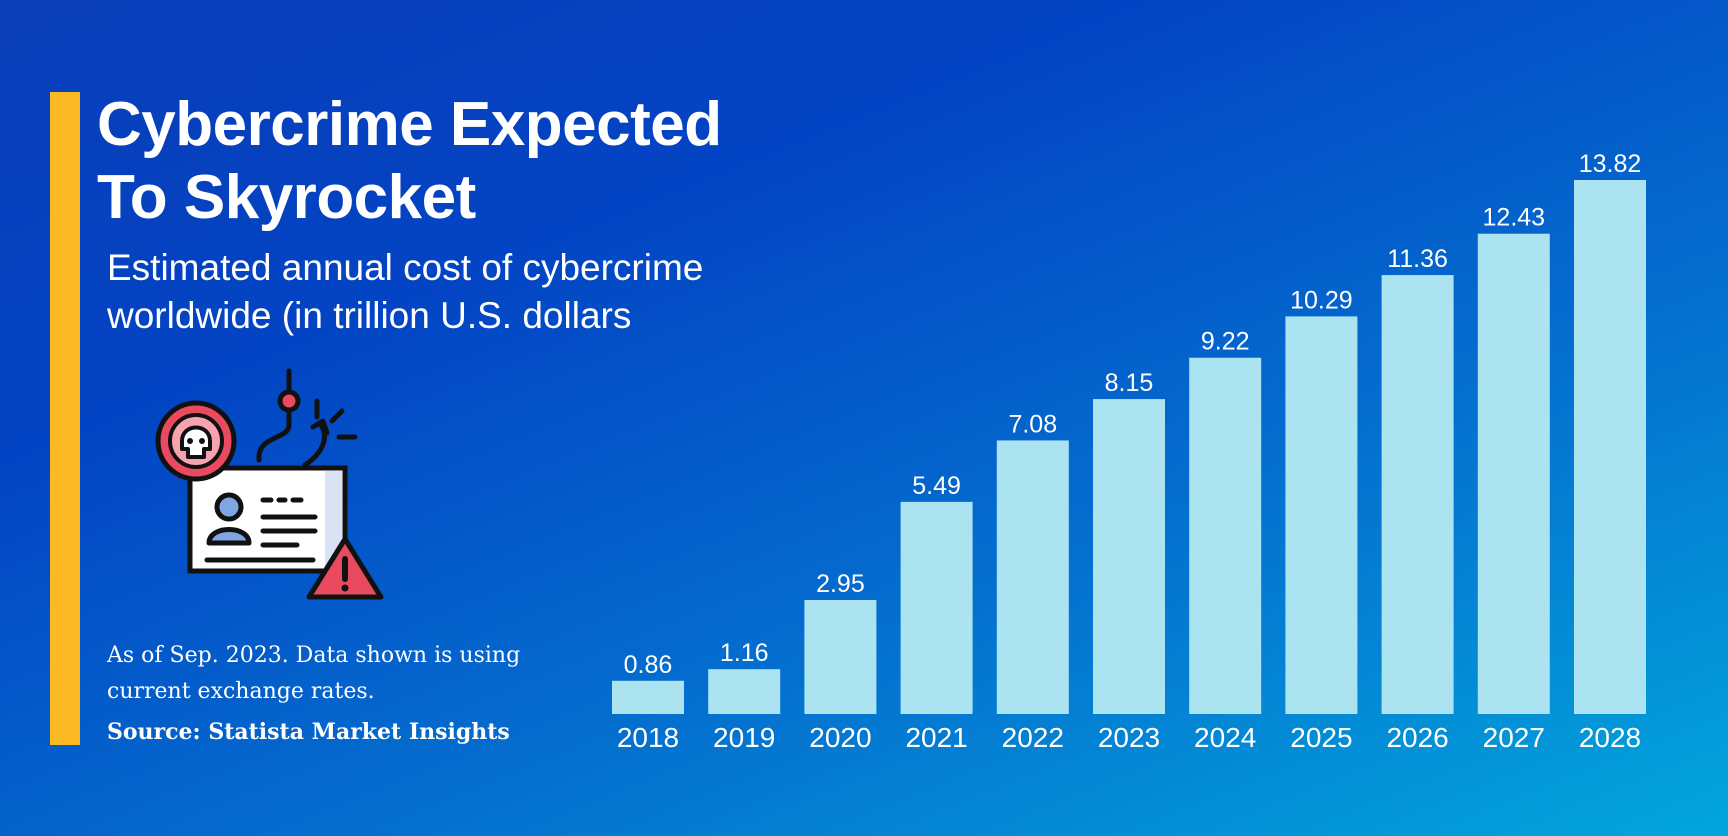 This screenshot has width=1728, height=836. Describe the element at coordinates (936, 737) in the screenshot. I see `x-tick-label-2021: 2021` at that location.